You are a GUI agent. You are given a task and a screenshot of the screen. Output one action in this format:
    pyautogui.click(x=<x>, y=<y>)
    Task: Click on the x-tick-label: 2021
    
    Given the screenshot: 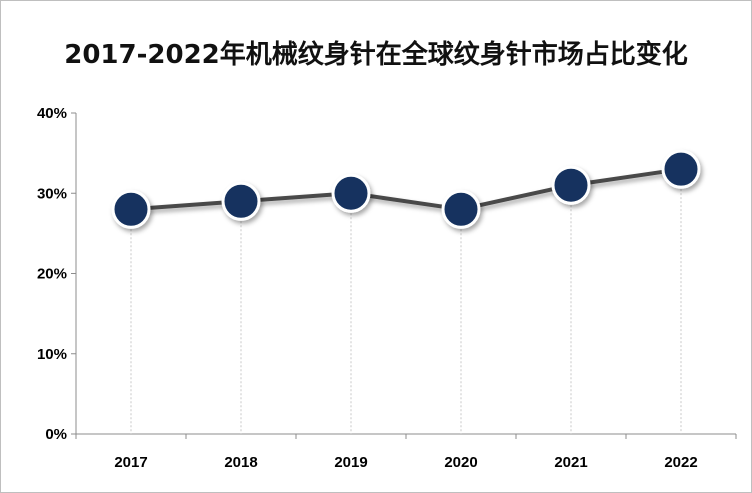 What is the action you would take?
    pyautogui.click(x=570, y=462)
    